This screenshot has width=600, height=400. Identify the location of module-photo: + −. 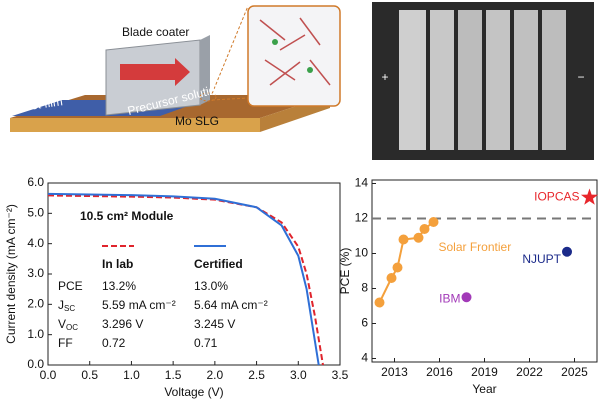
(483, 81).